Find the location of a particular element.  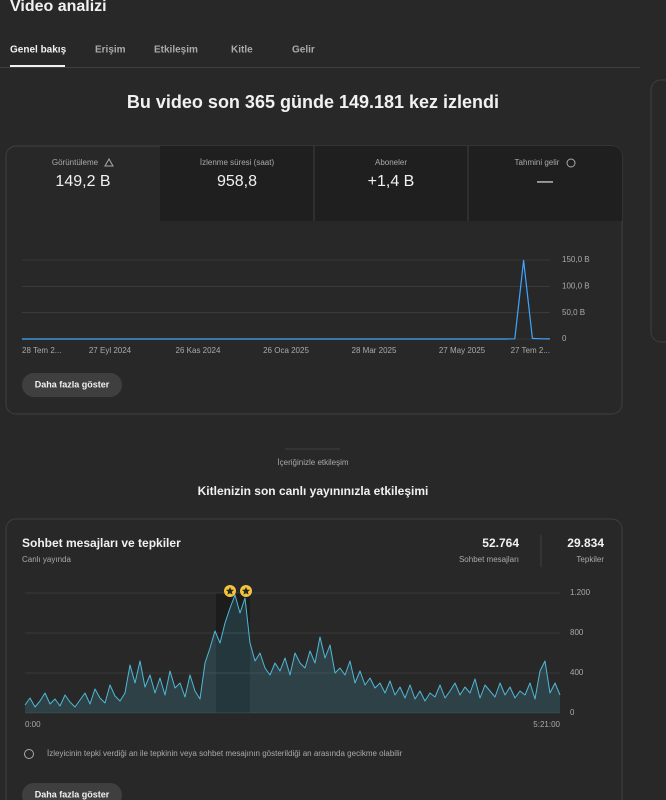

tab: Gelir is located at coordinates (303, 50).